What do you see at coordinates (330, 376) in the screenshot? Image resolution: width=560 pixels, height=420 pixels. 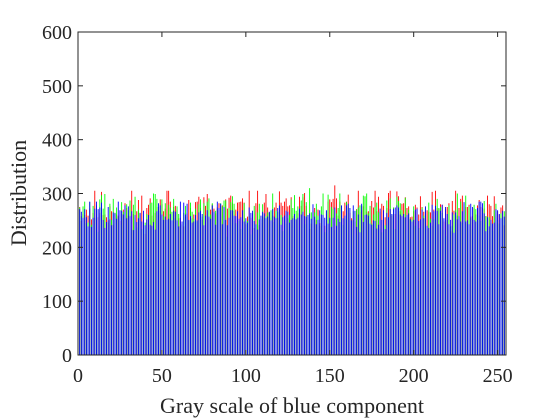 I see `x-tick-label: 150` at bounding box center [330, 376].